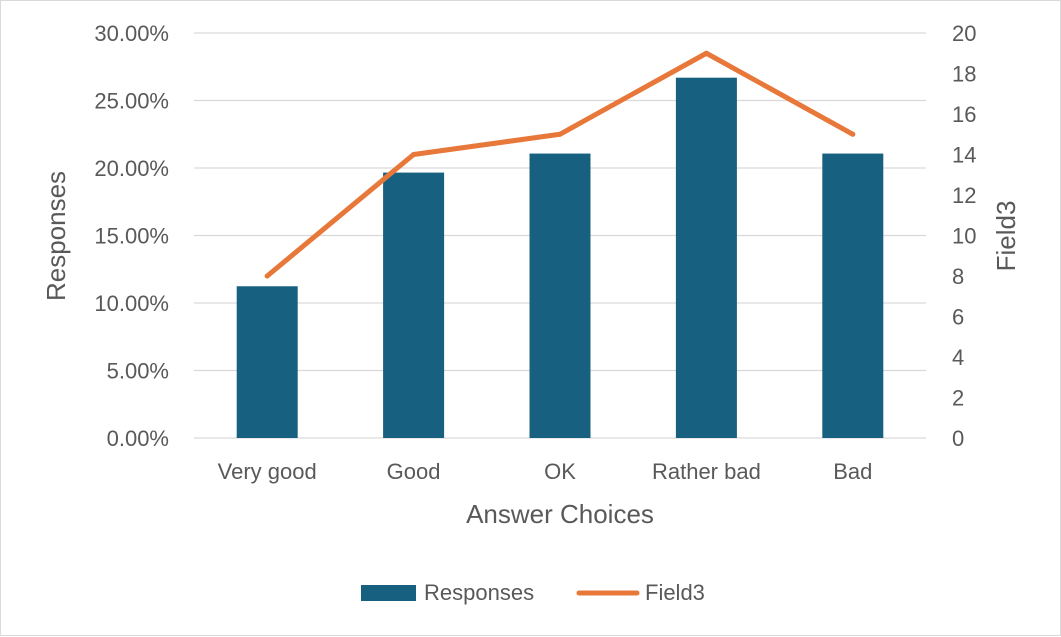  What do you see at coordinates (958, 438) in the screenshot?
I see `y2-tick-label: 0` at bounding box center [958, 438].